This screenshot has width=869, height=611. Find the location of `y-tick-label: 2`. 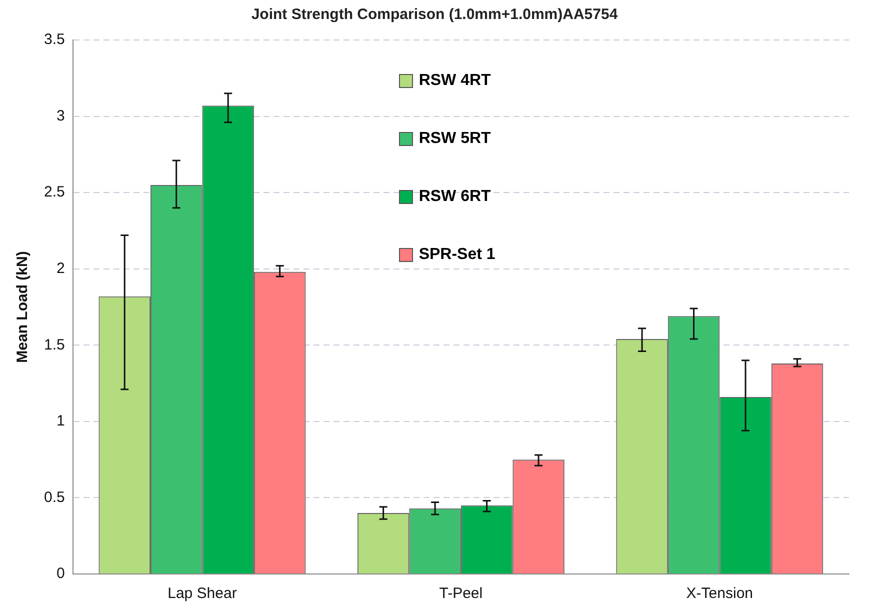

y-tick-label: 2 is located at coordinates (60, 268).